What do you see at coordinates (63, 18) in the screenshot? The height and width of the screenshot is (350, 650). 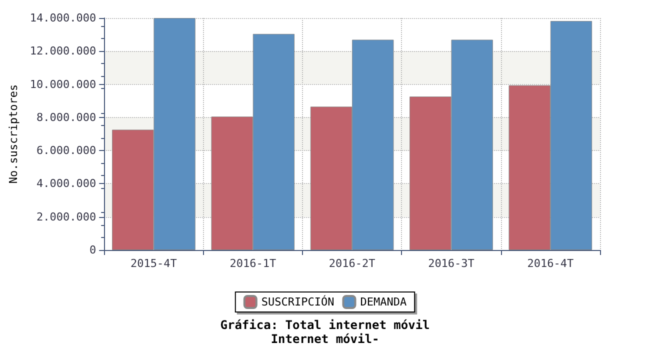 I see `y-tick-label: 14.000.000` at bounding box center [63, 18].